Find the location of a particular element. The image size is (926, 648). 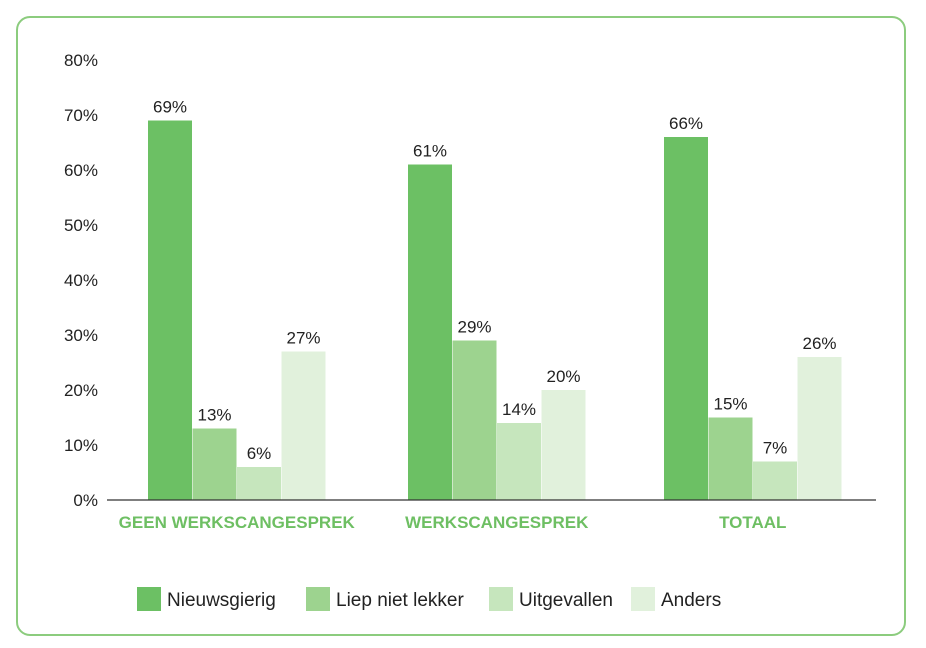

x-category-label: GEEN WERKSCANGESPREK is located at coordinates (237, 522).